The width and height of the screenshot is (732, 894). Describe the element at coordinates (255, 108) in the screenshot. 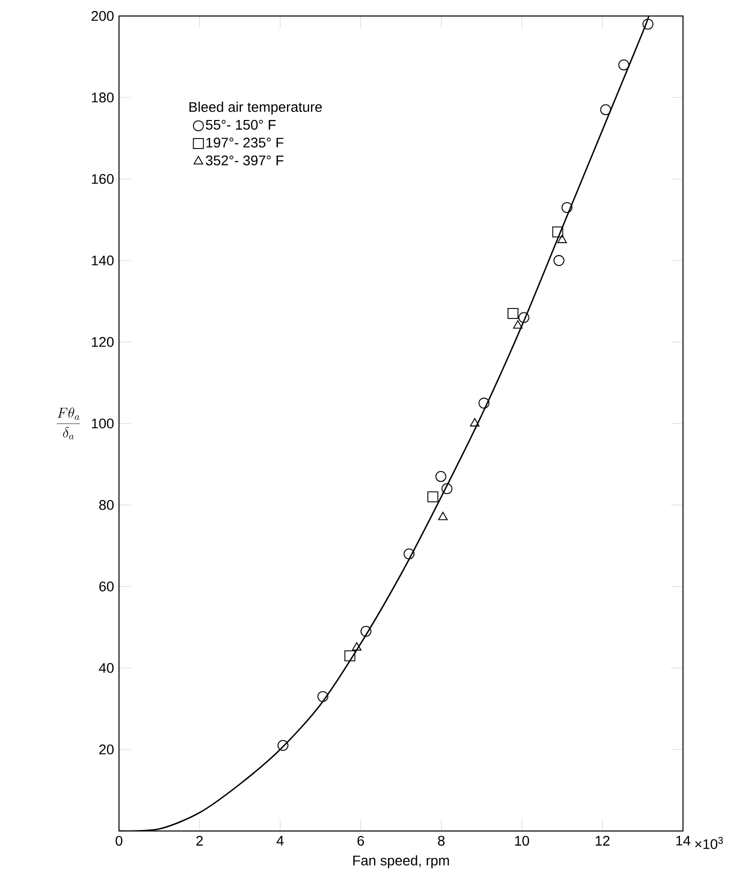

I see `legend-title: Bleed air temperature` at that location.